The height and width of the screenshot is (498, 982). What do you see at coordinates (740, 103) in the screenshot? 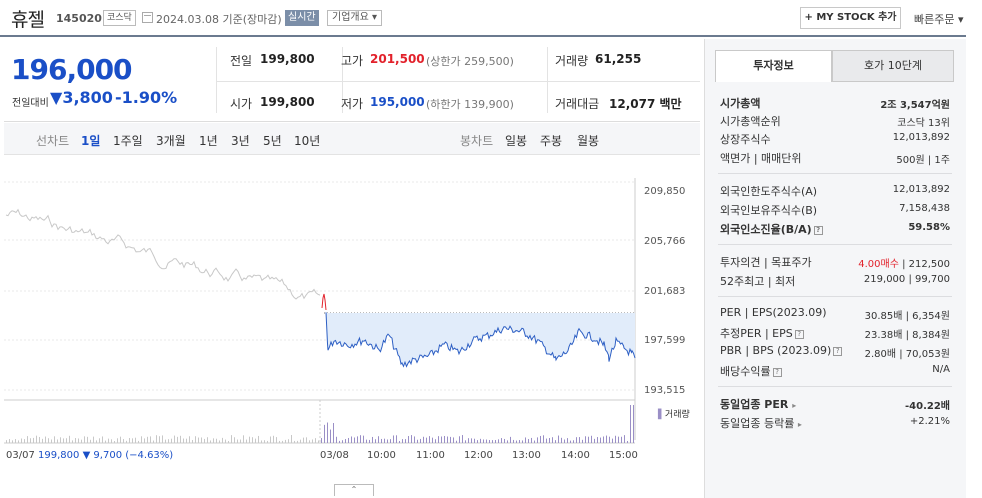
I see `market-cap-label: 시가총액` at bounding box center [740, 103].